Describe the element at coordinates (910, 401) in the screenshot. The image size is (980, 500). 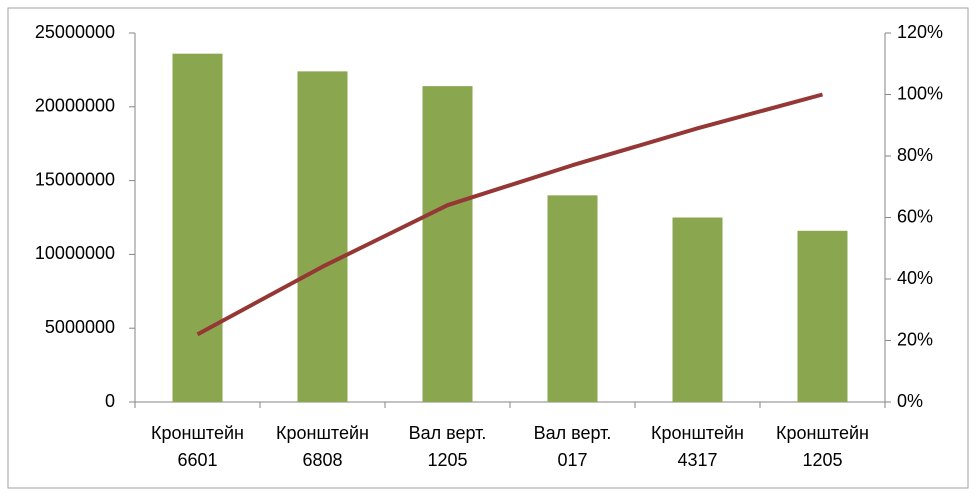
I see `y2-tick-label: 0%` at that location.